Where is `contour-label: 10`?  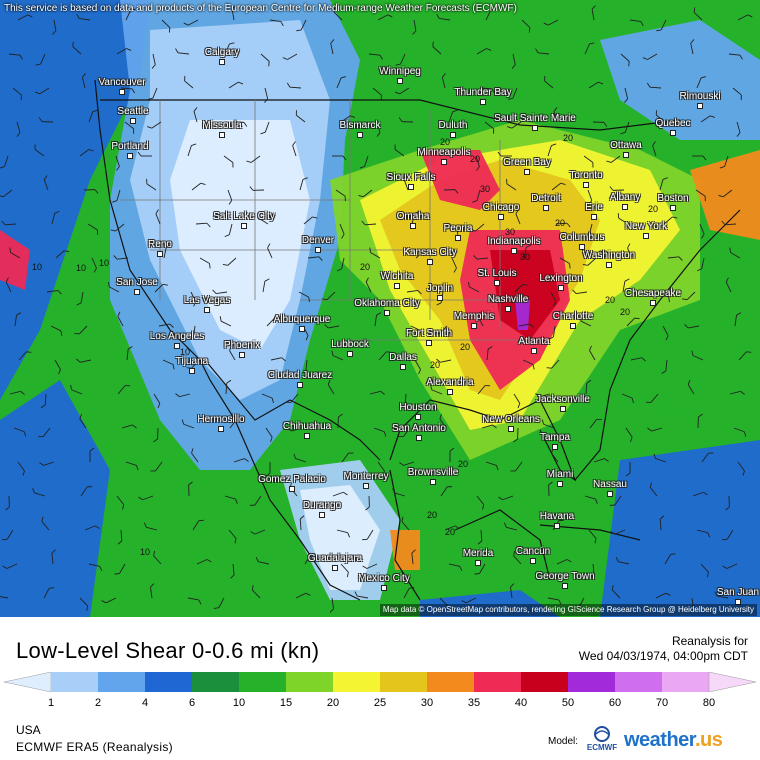 contour-label: 10 is located at coordinates (37, 267).